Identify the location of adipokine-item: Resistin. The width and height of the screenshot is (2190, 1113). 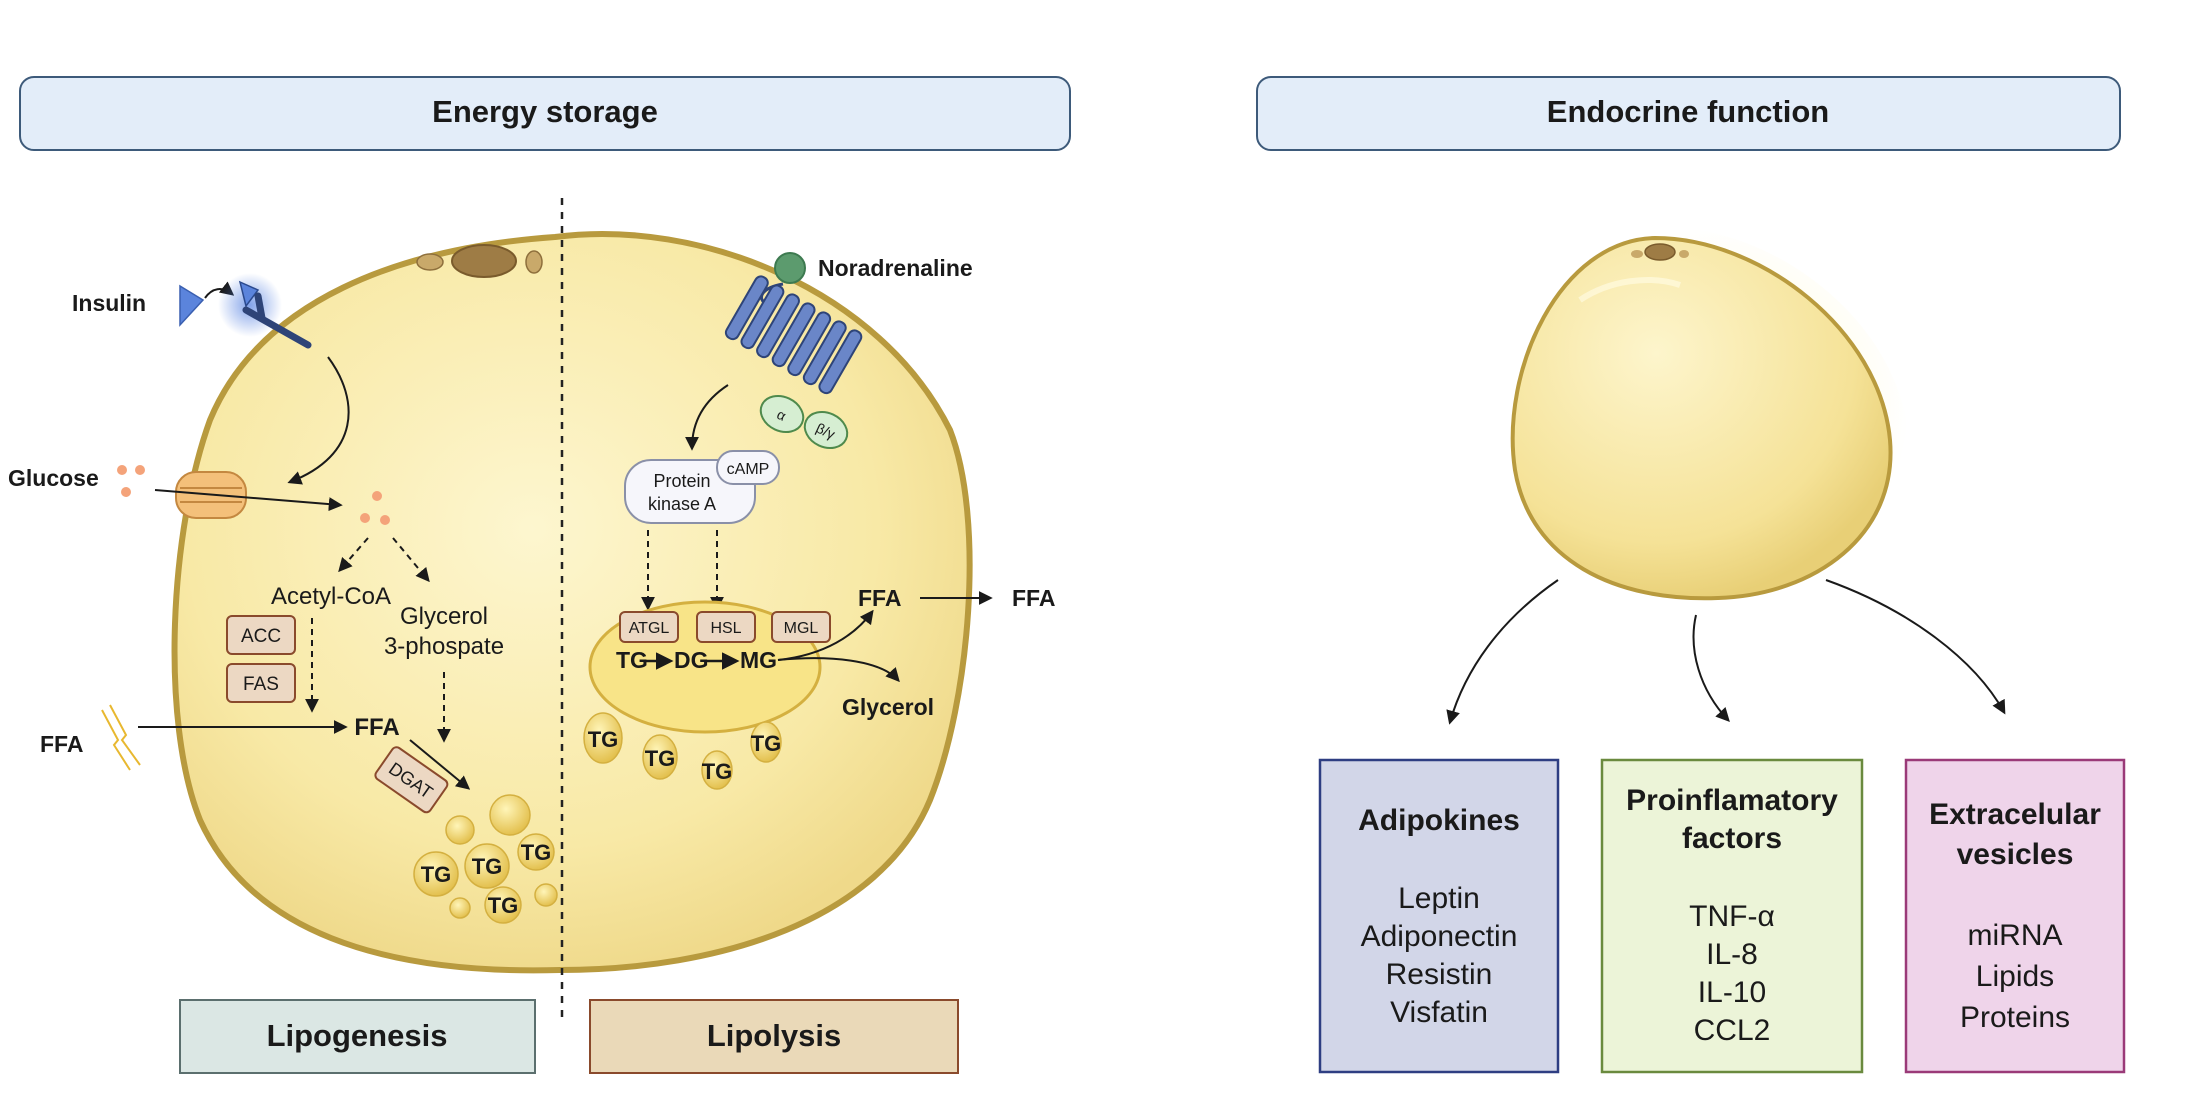
(1439, 974).